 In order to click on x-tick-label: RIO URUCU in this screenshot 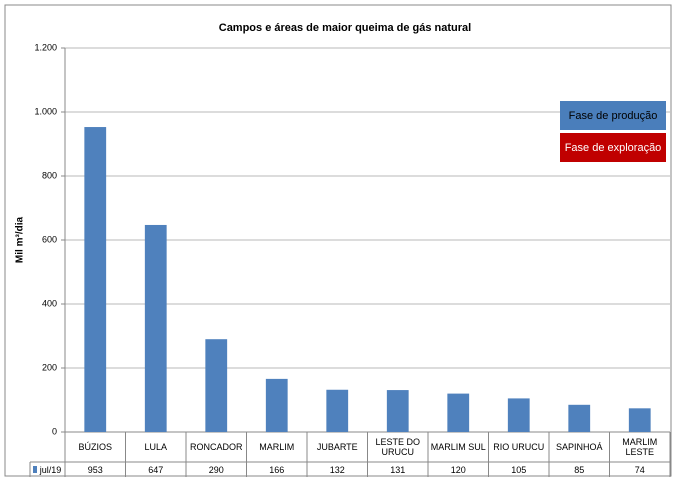, I will do `click(519, 447)`.